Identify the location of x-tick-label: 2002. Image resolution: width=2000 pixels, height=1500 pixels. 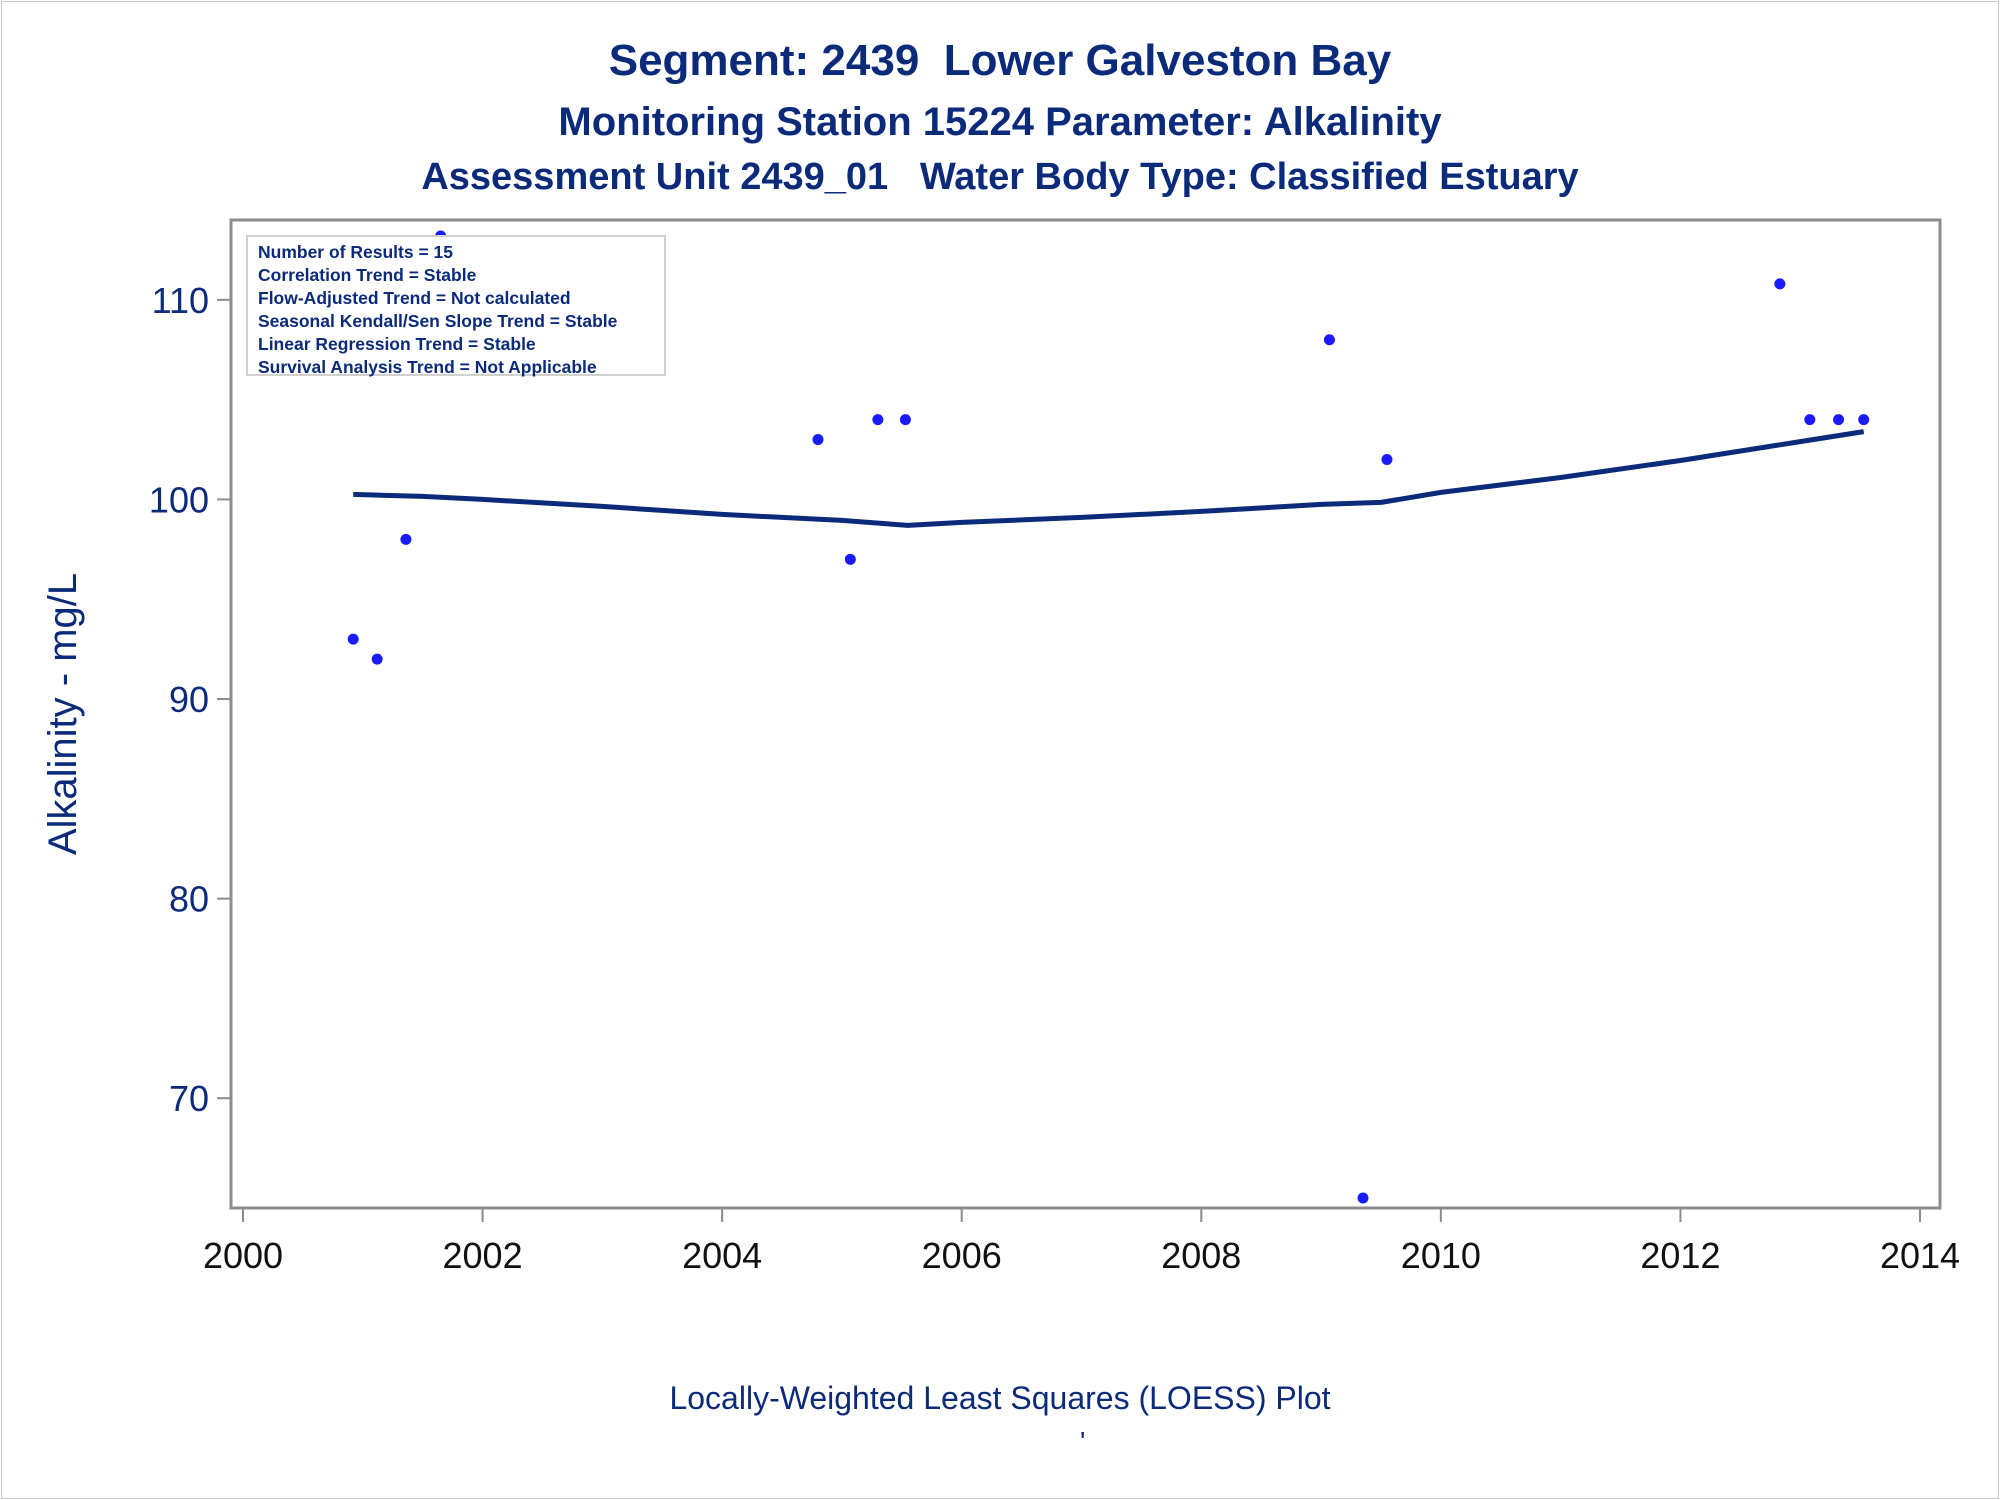
(483, 1255).